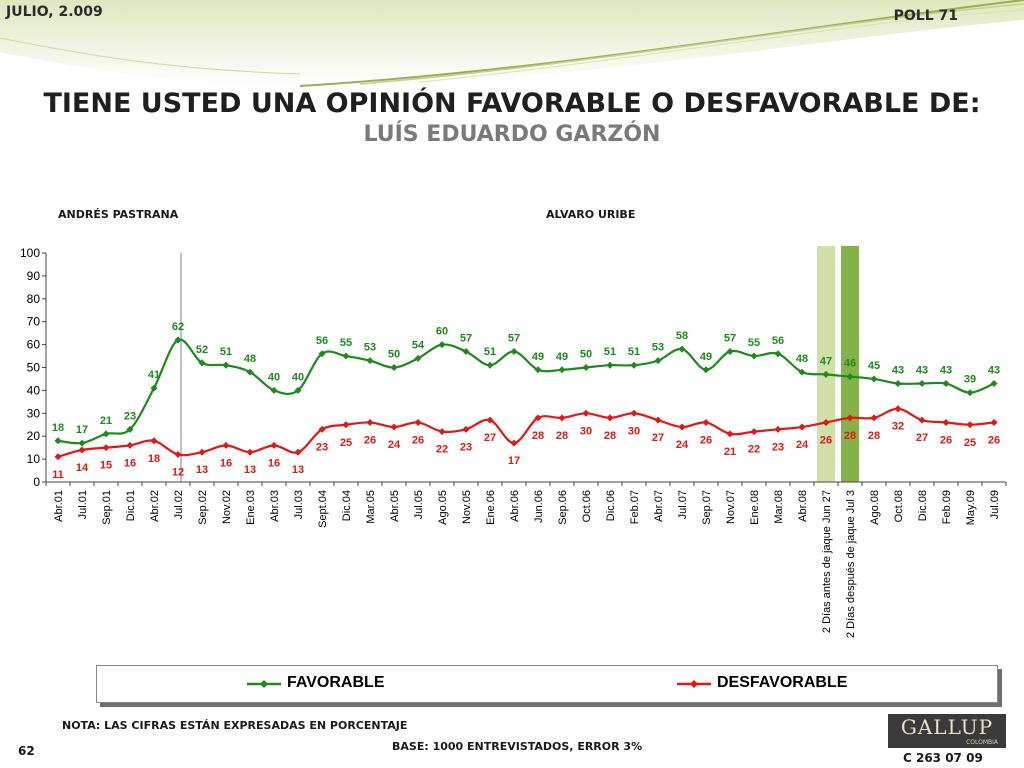 The image size is (1024, 768). What do you see at coordinates (947, 727) in the screenshot?
I see `logo-wordmark: GALLUP` at bounding box center [947, 727].